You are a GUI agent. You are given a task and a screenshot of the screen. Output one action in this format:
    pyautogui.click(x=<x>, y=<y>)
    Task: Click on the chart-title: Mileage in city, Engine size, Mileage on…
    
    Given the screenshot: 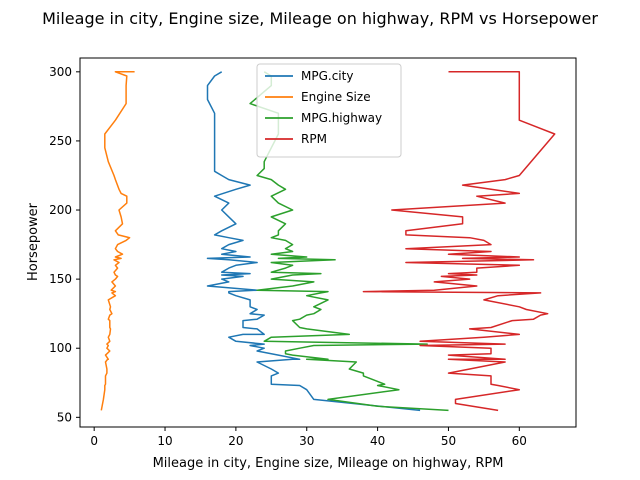 What is the action you would take?
    pyautogui.click(x=320, y=18)
    